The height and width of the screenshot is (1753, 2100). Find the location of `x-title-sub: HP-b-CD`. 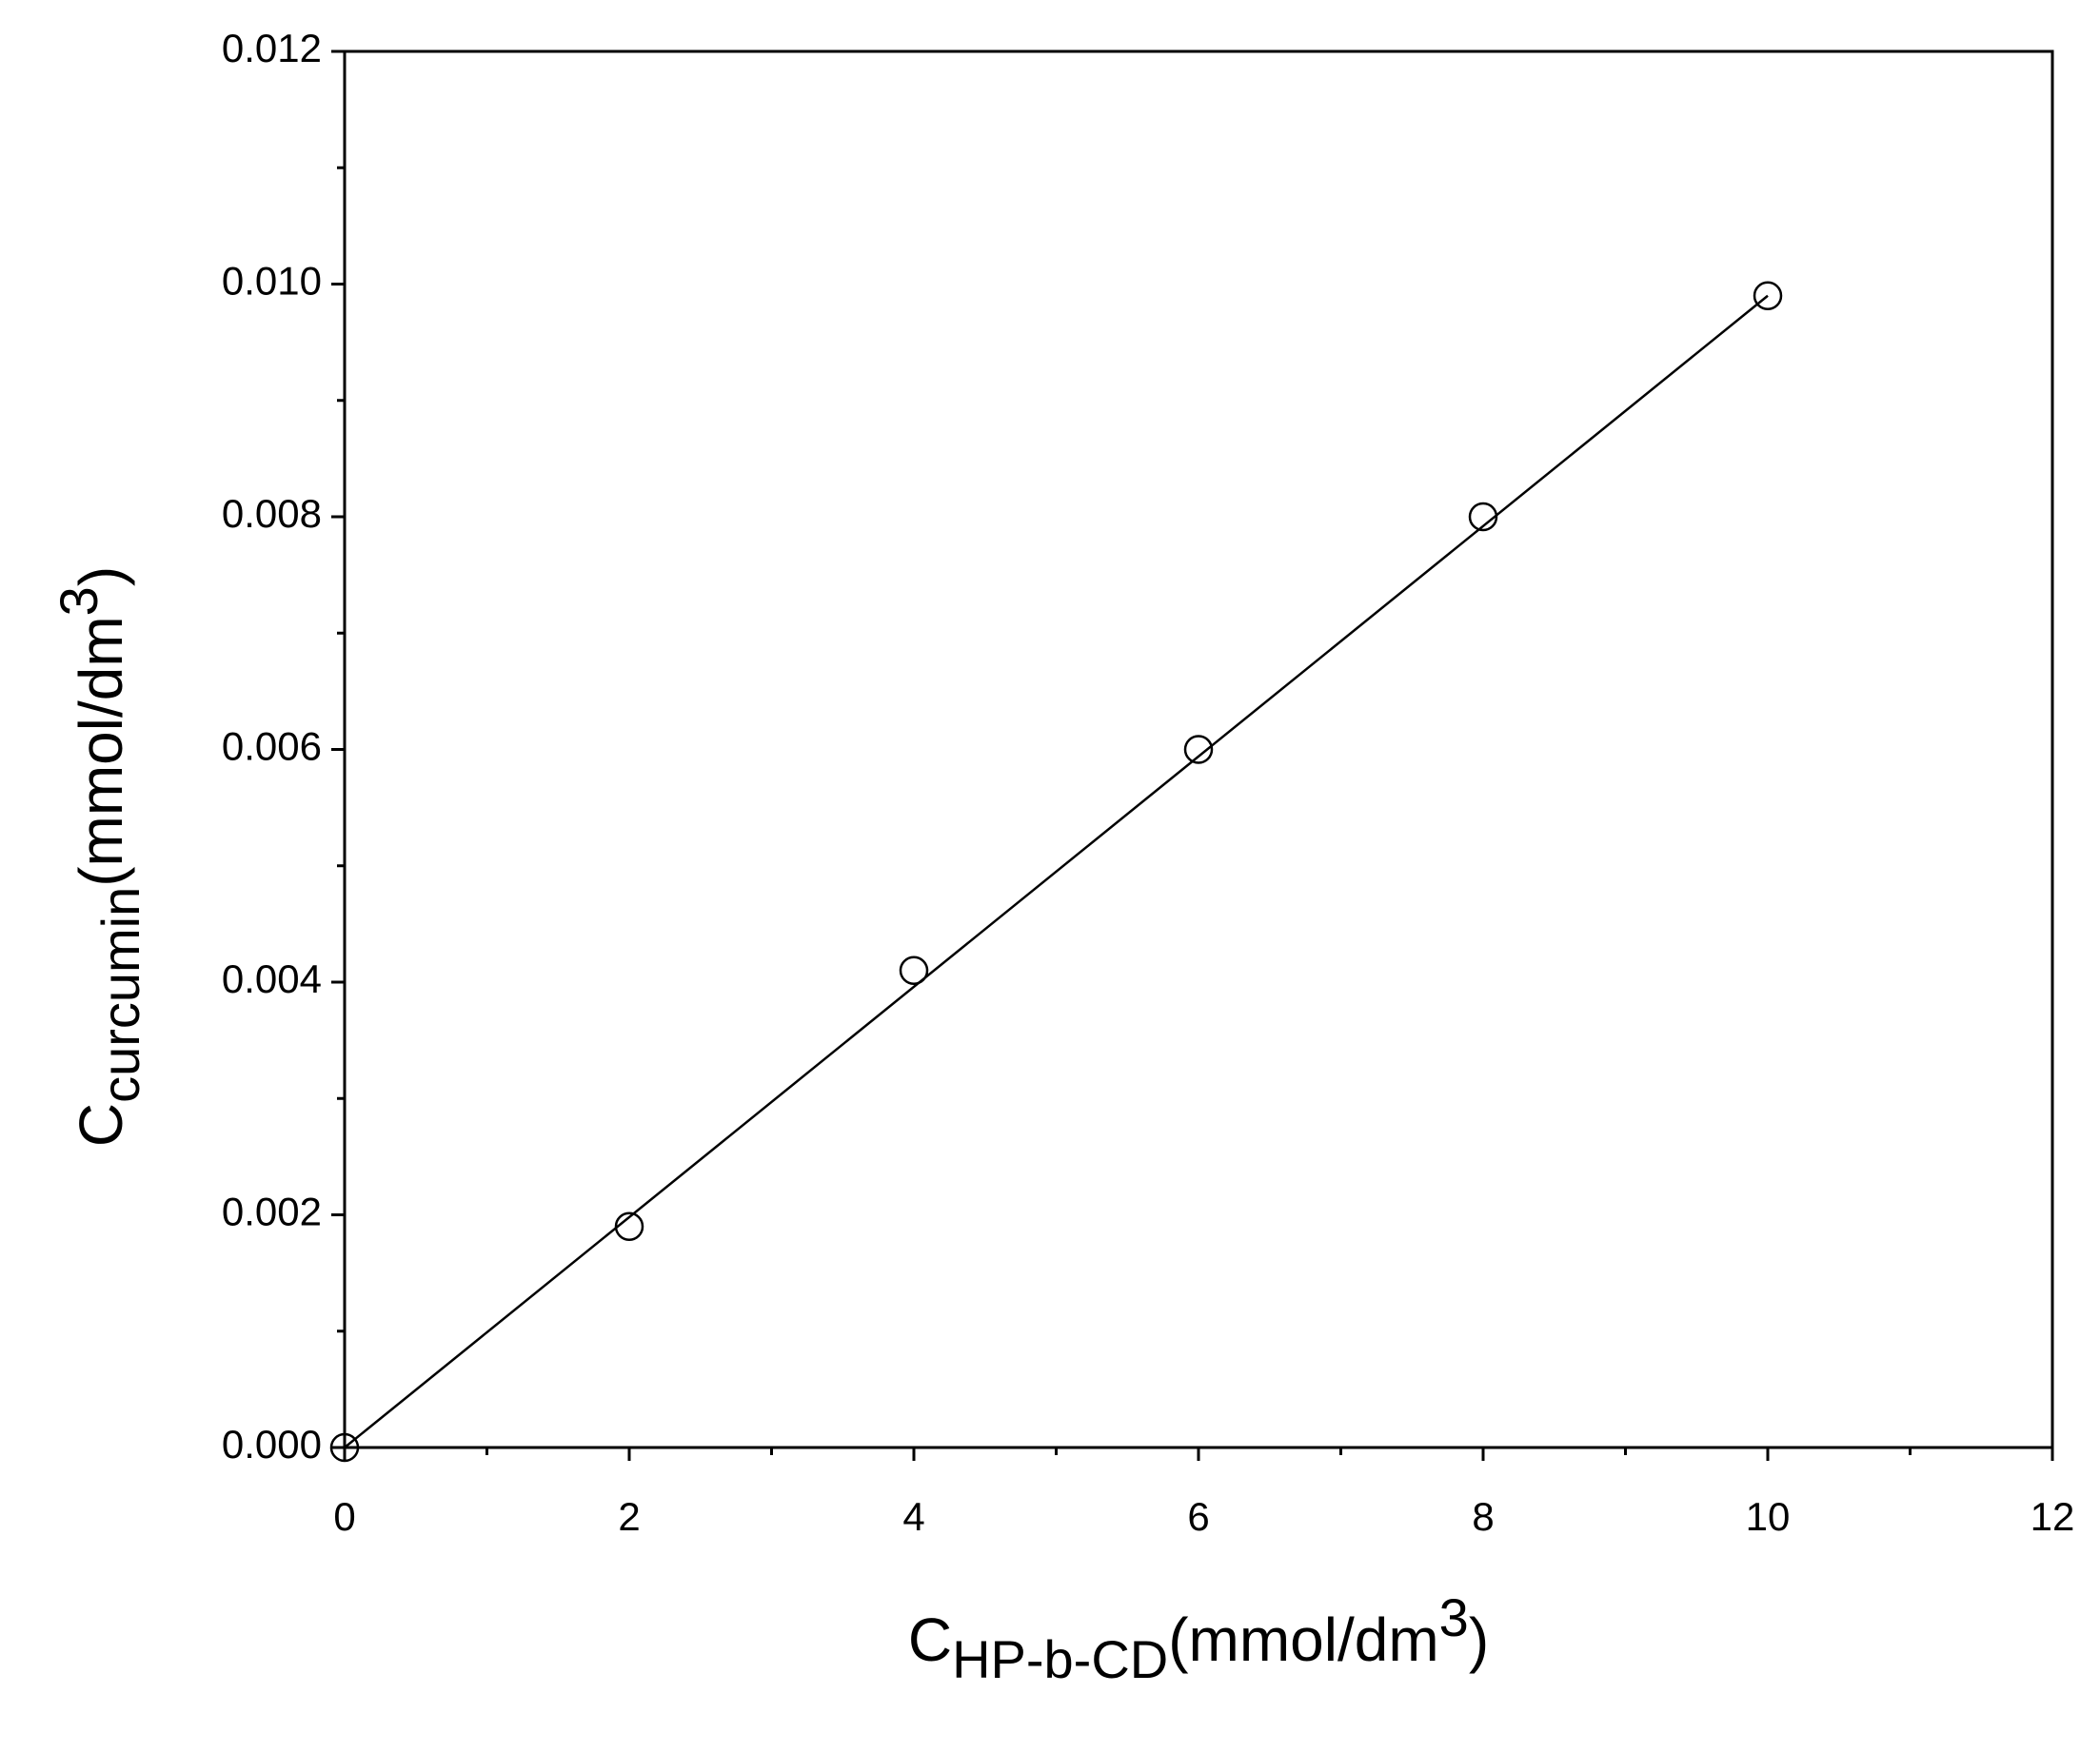

x-title-sub: HP-b-CD is located at coordinates (1060, 1659).